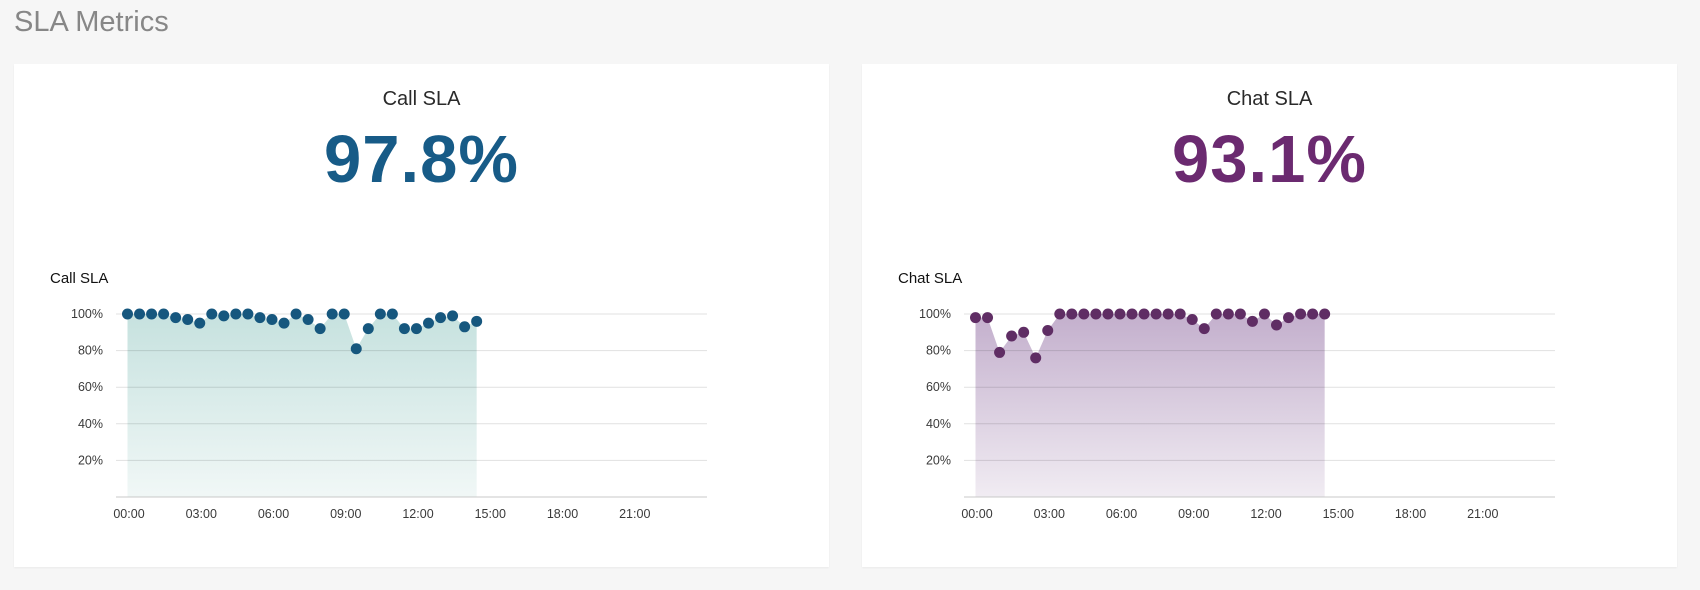 The height and width of the screenshot is (590, 1700). I want to click on page-title: SLA Metrics, so click(91, 22).